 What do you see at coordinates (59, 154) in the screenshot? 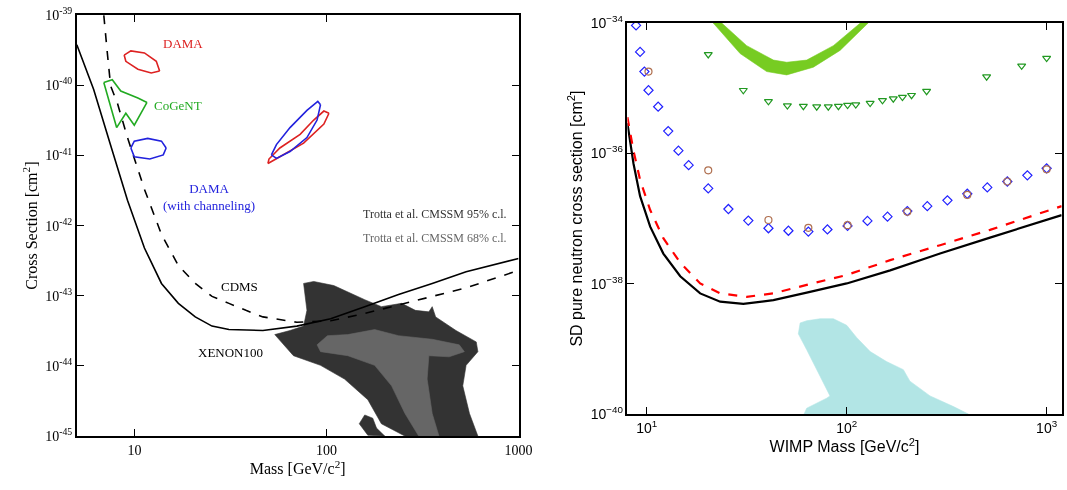
I see `y-tick-label: 10$^{-41}$` at bounding box center [59, 154].